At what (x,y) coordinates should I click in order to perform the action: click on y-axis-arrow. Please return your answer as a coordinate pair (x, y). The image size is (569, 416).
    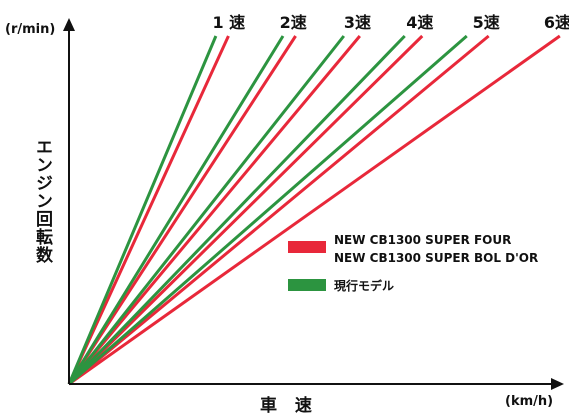
    Looking at the image, I should click on (69, 24).